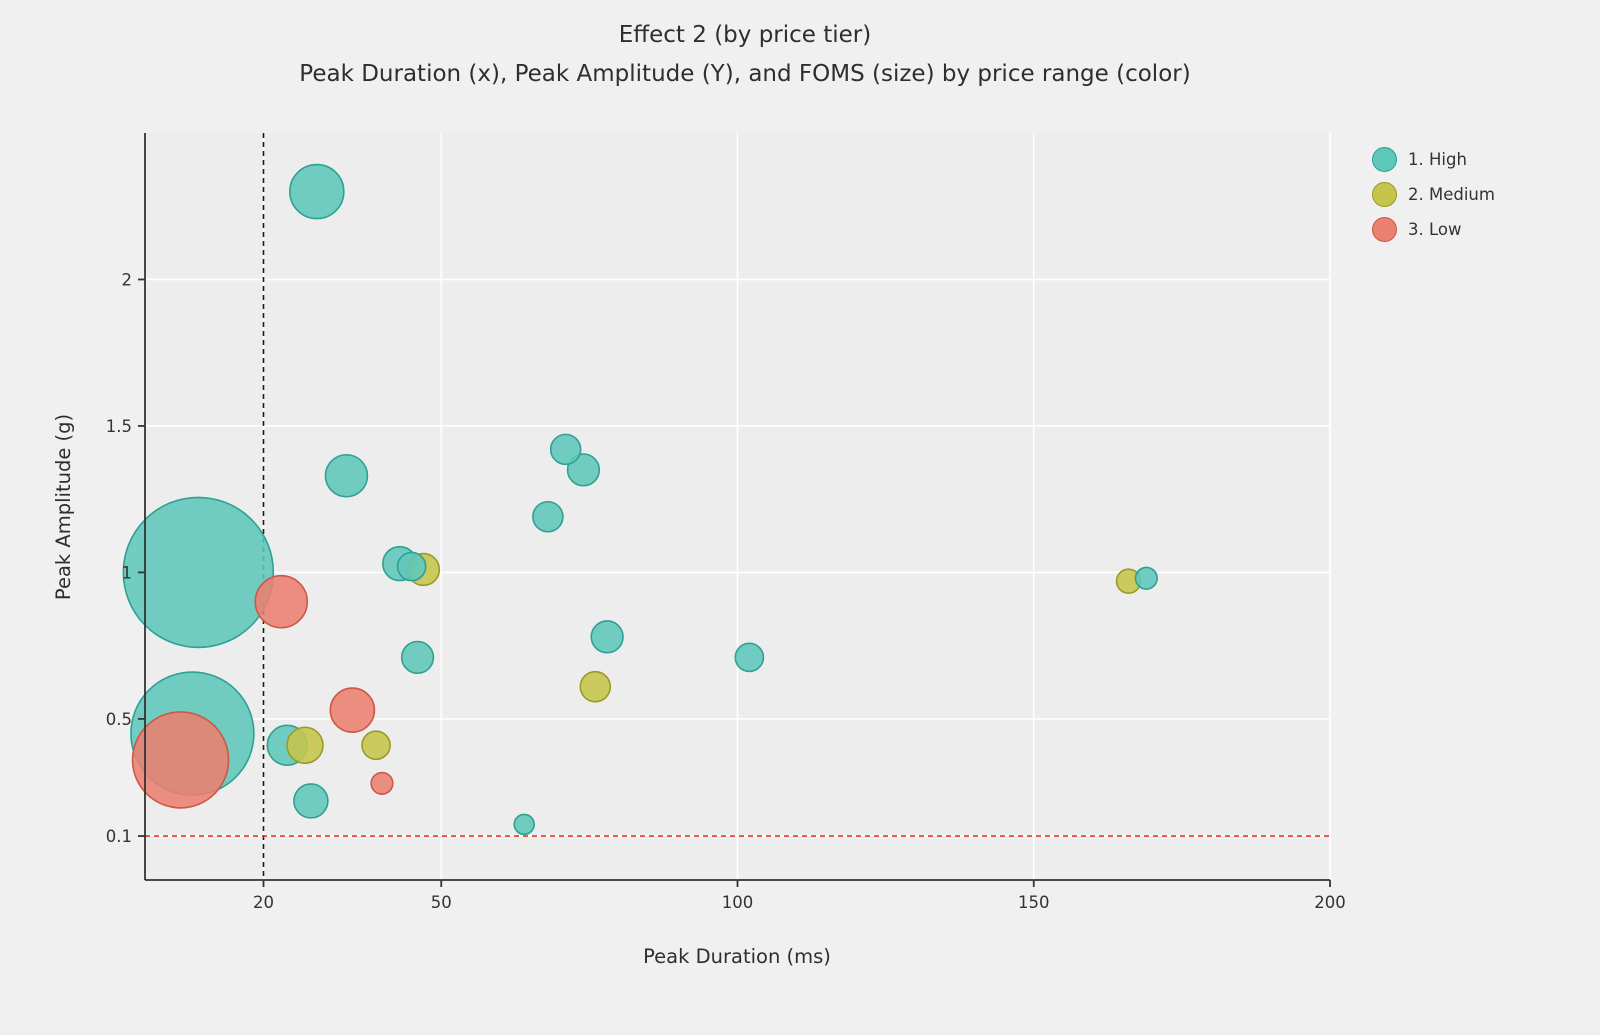  I want to click on y-axis-label: Peak Amplitude (g), so click(63, 507).